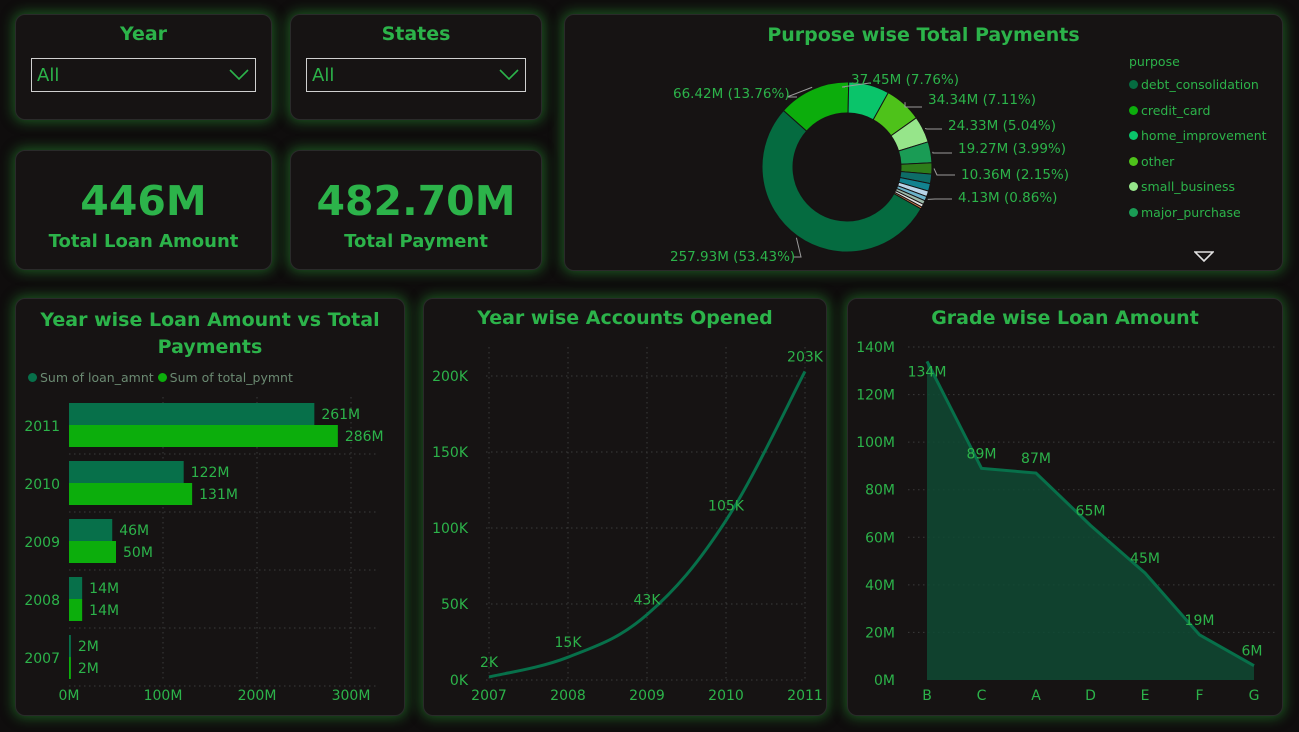 This screenshot has height=732, width=1299. Describe the element at coordinates (70, 668) in the screenshot. I see `bar-2007-payment` at that location.